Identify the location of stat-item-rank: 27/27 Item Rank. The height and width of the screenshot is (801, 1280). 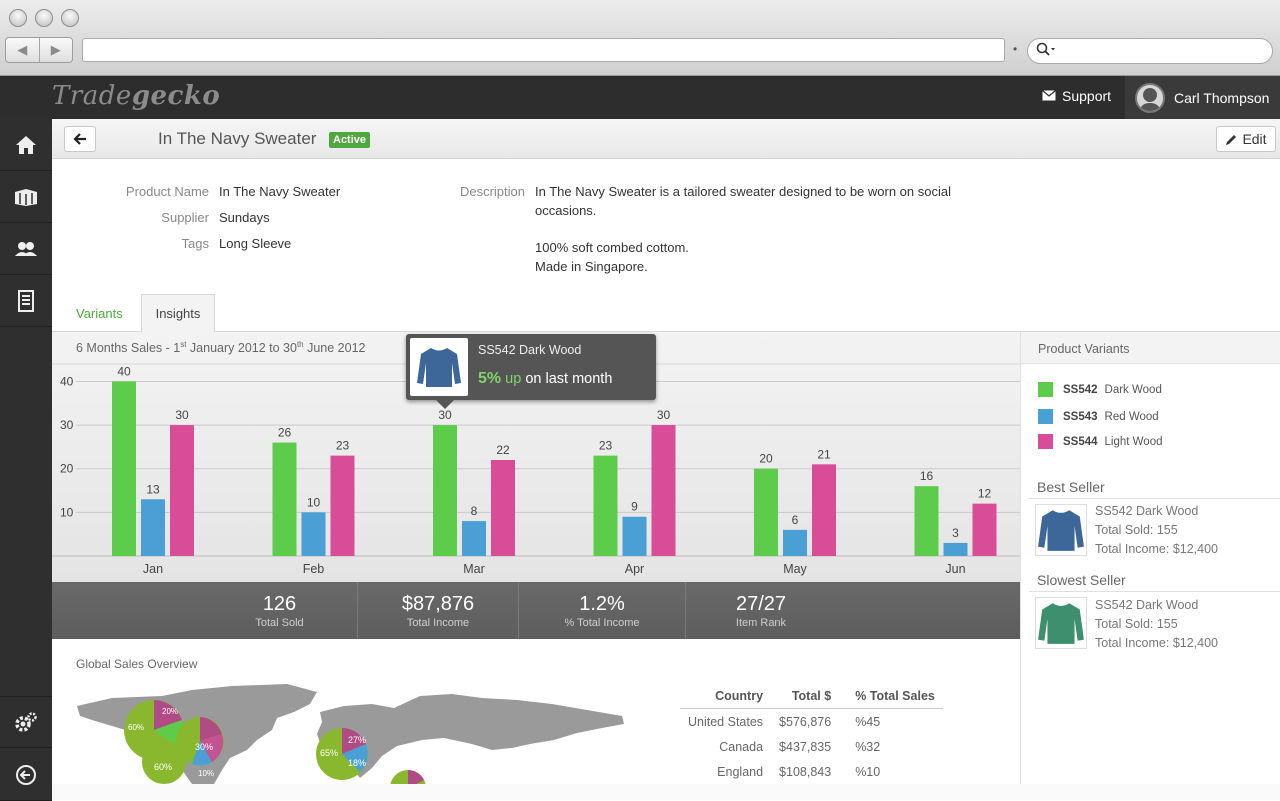
(761, 611).